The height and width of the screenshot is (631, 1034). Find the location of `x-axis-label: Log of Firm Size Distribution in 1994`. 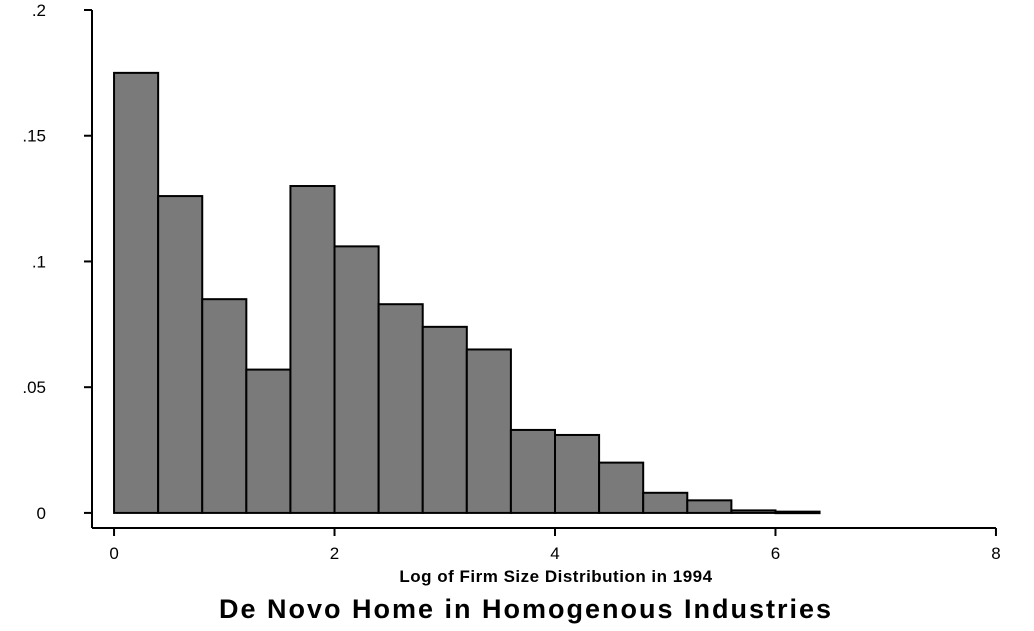

x-axis-label: Log of Firm Size Distribution in 1994 is located at coordinates (555, 576).